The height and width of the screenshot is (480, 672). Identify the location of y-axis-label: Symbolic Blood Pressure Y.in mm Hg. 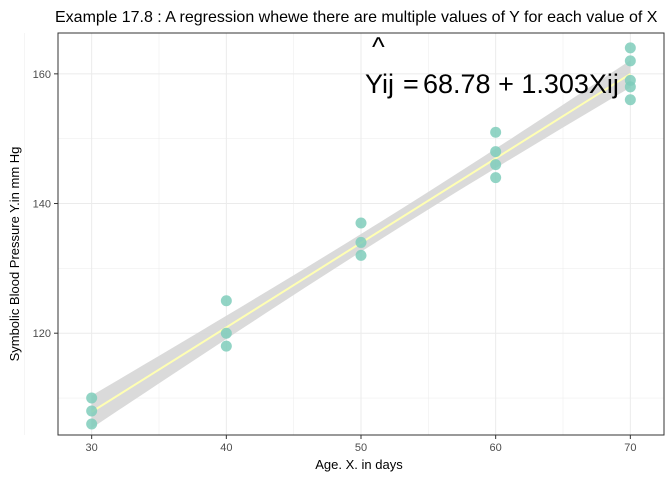
(14, 254).